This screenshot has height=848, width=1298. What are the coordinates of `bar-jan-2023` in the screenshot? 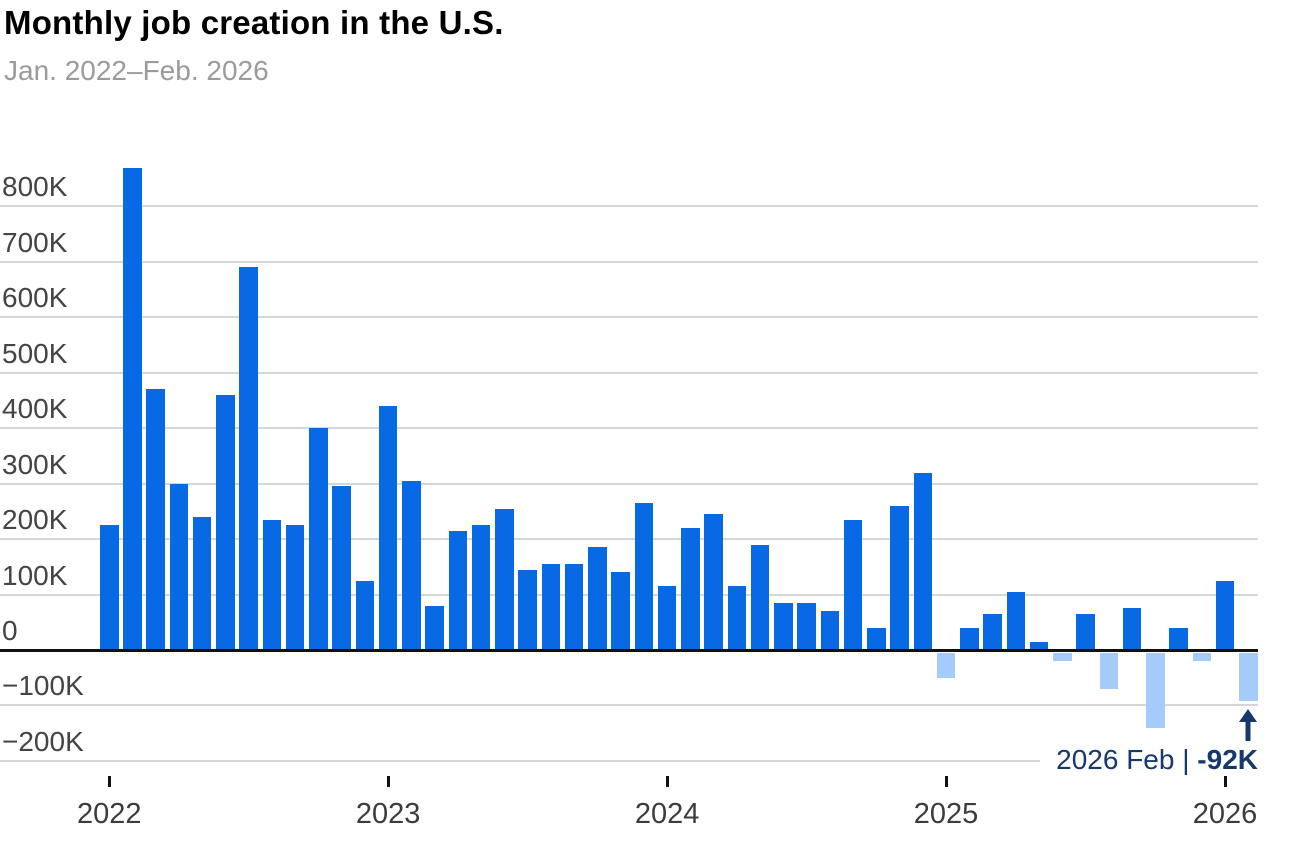 It's located at (388, 528).